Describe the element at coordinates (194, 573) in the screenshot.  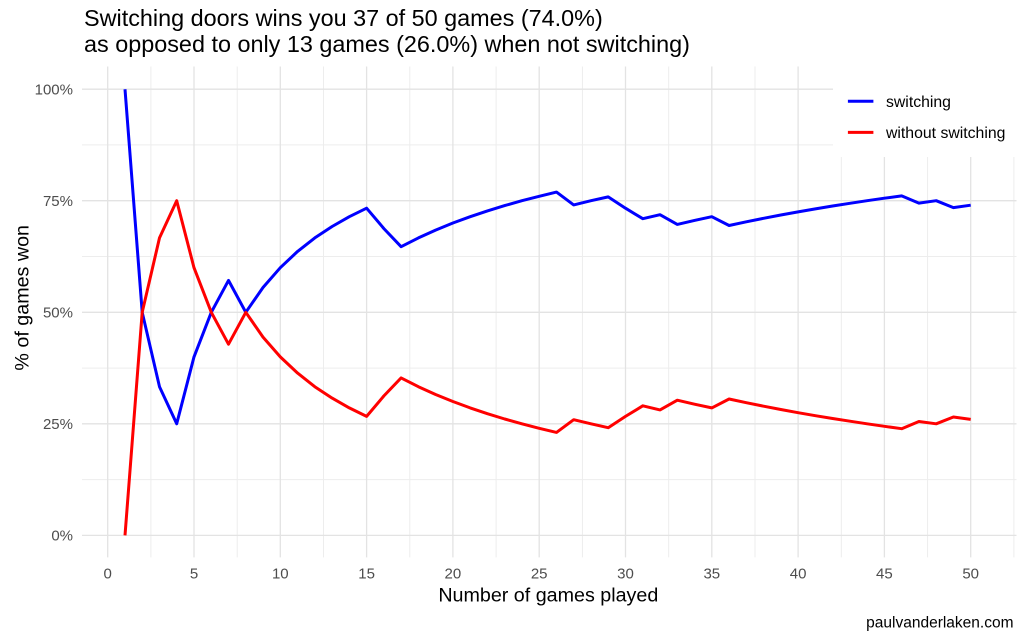
I see `svg-text: 5` at that location.